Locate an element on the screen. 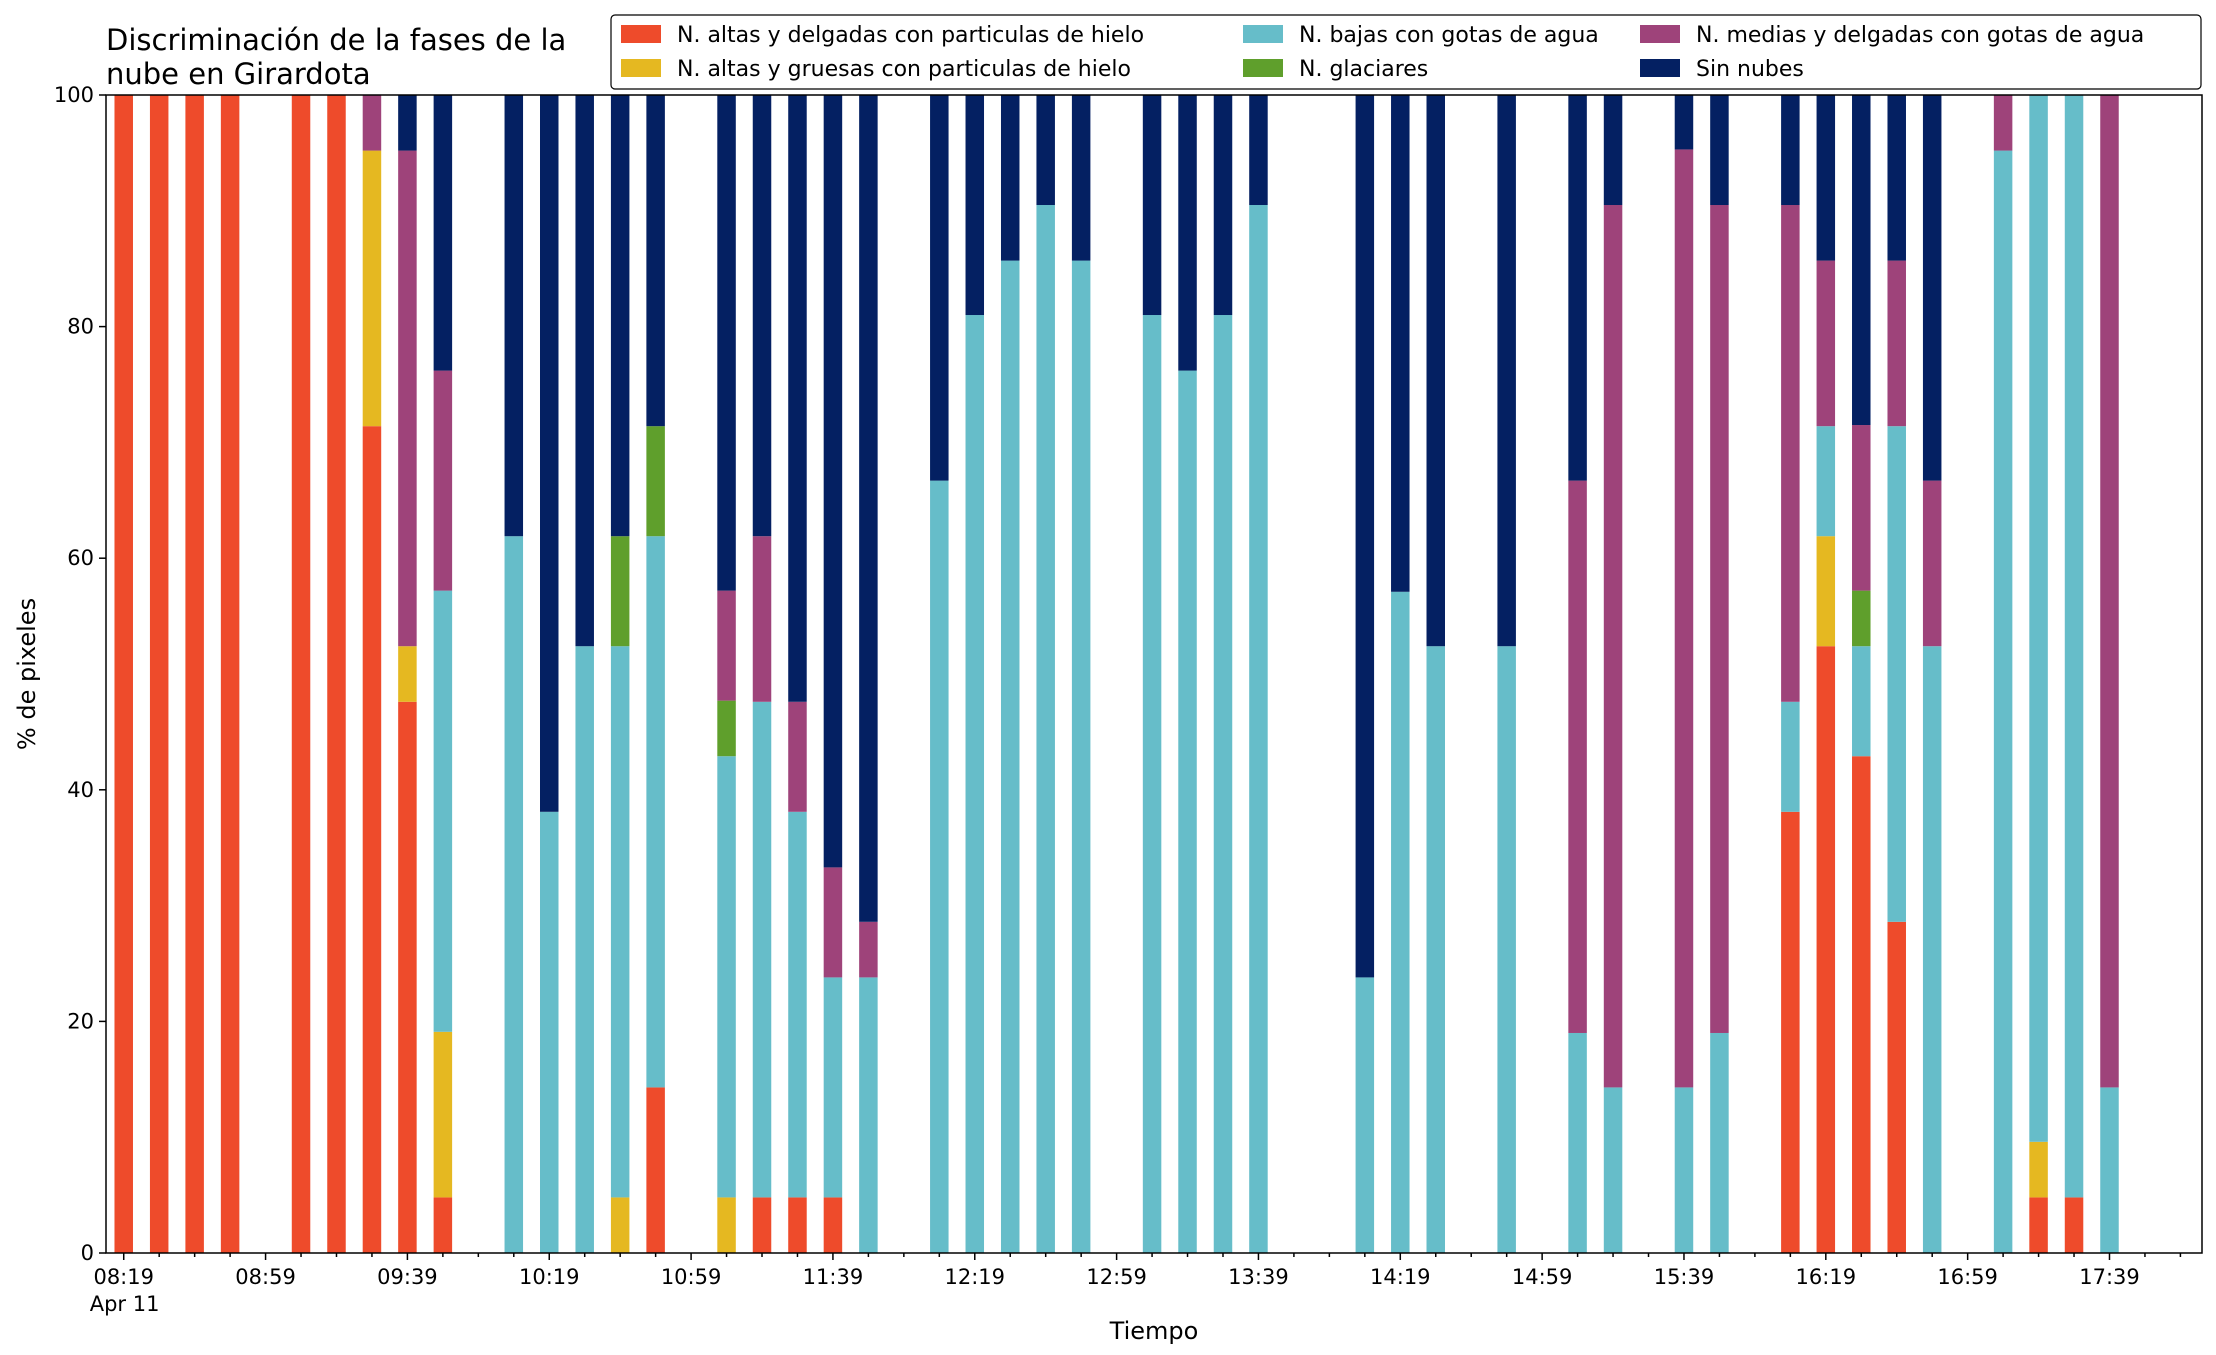 The width and height of the screenshot is (2216, 1355). bar-segment-1649-s5 is located at coordinates (1932, 288).